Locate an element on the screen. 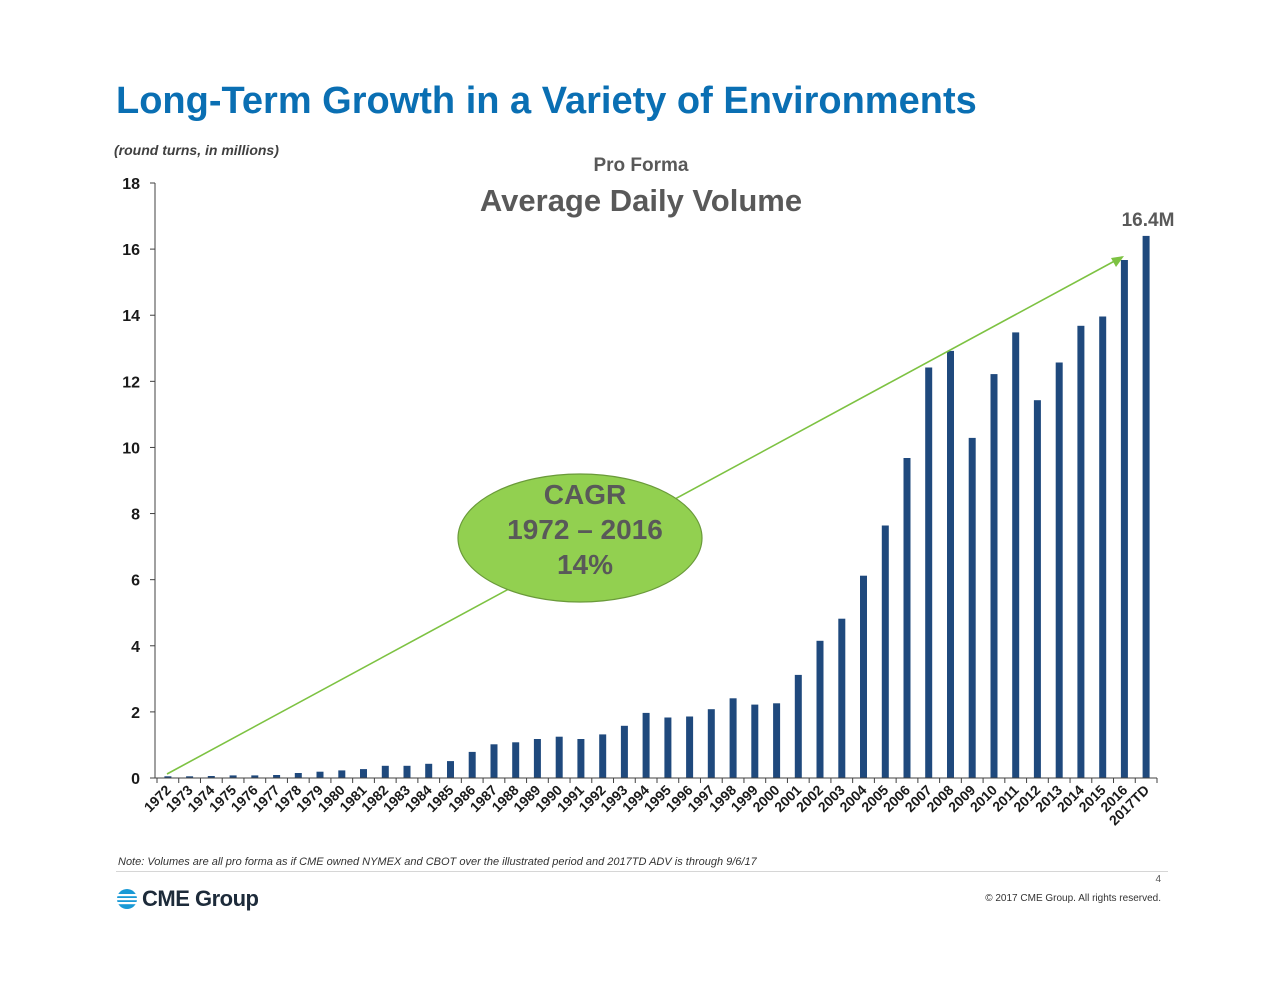 Image resolution: width=1280 pixels, height=989 pixels. bar-2014 is located at coordinates (1081, 551).